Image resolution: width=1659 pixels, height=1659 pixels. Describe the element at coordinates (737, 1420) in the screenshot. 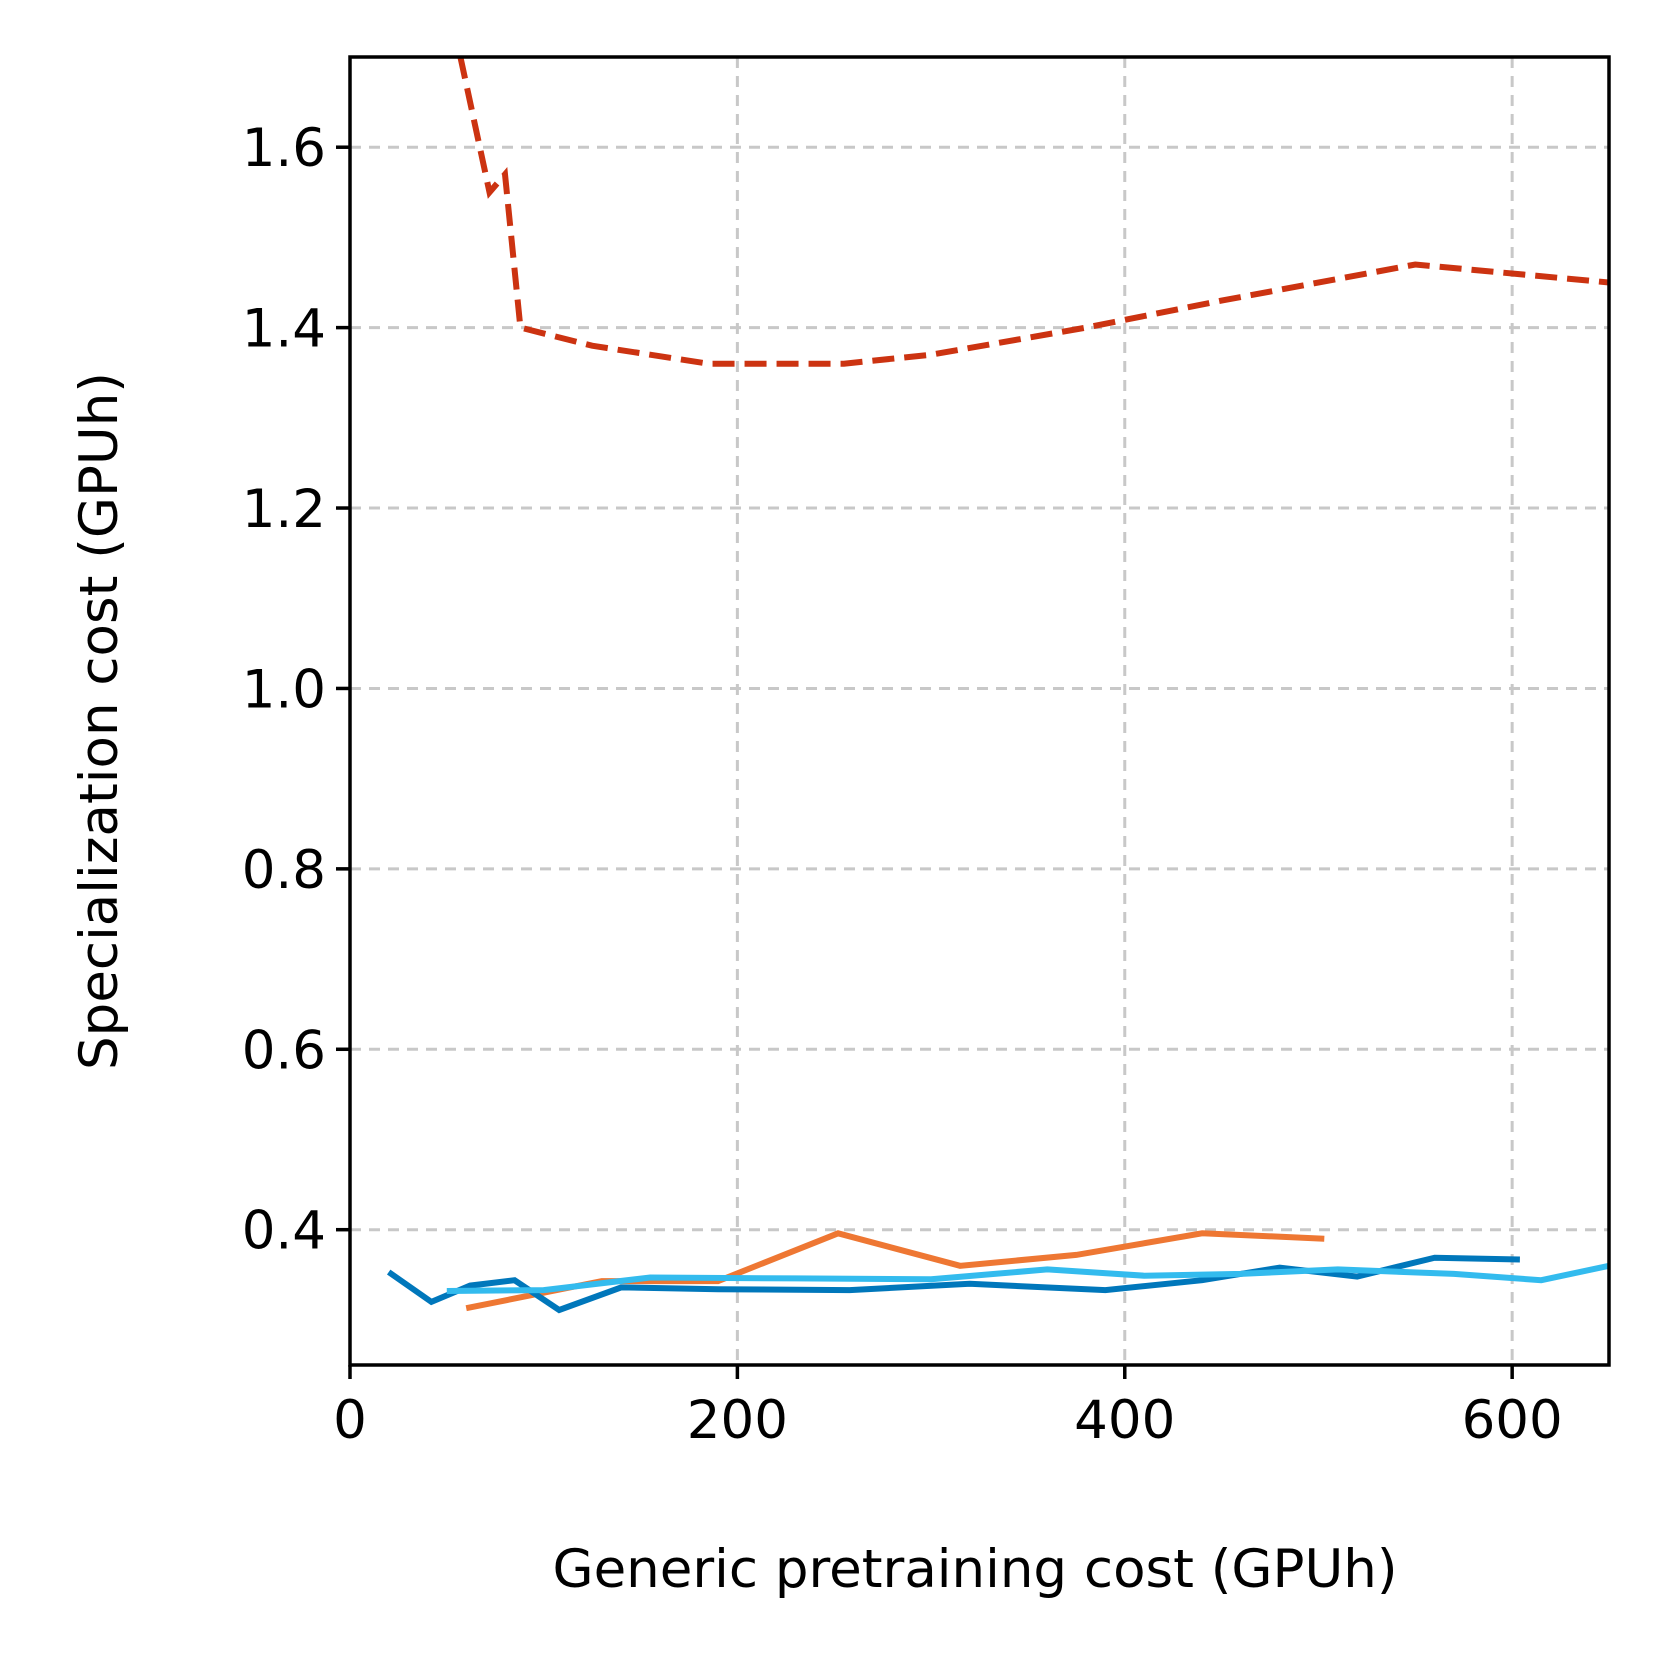

I see `x-tick-label: 200` at that location.